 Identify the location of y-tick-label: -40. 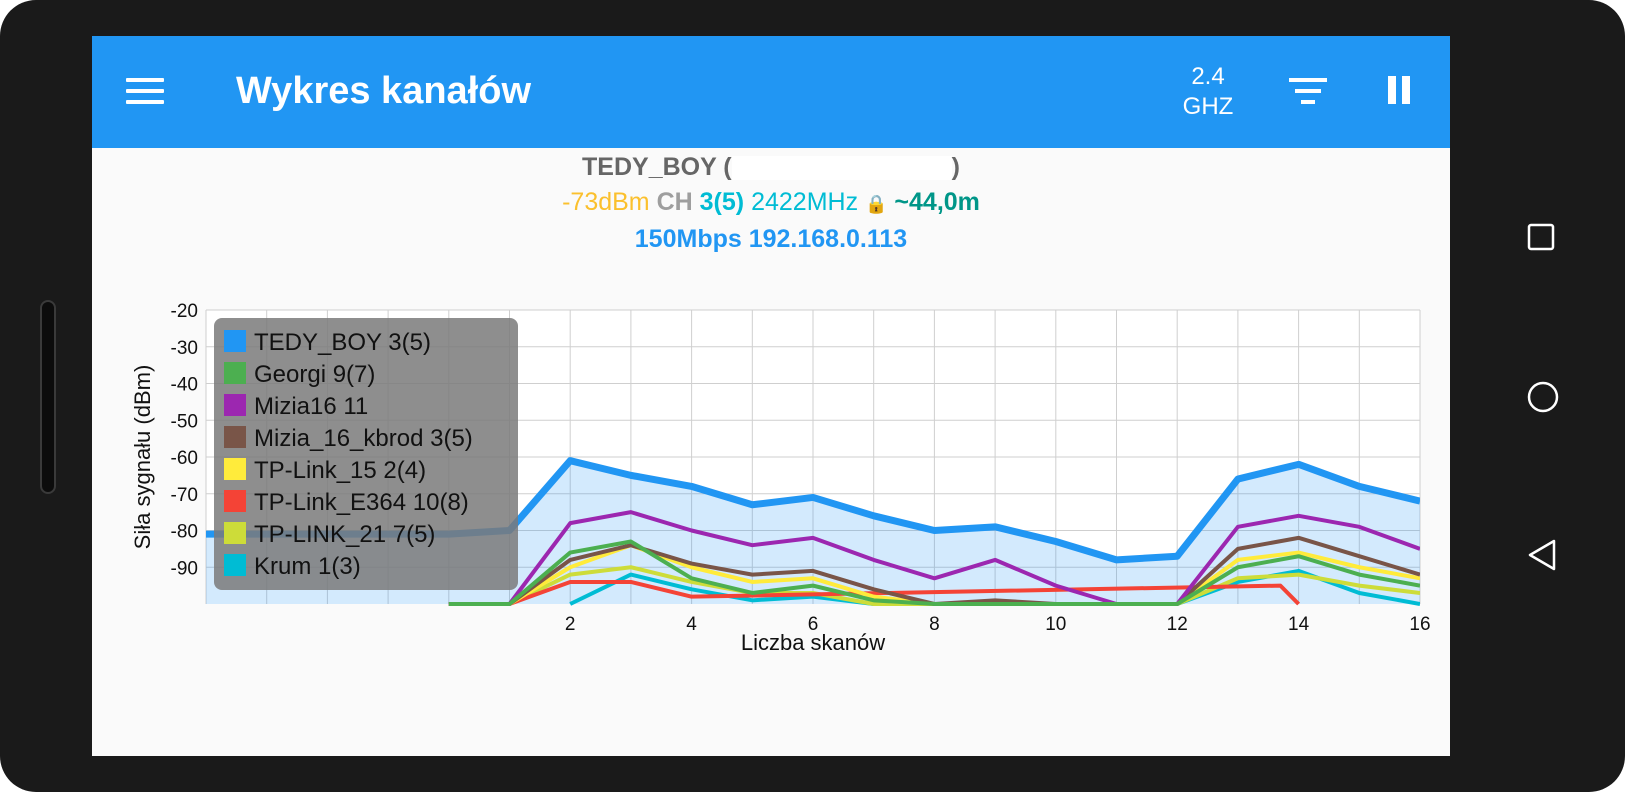
(184, 385).